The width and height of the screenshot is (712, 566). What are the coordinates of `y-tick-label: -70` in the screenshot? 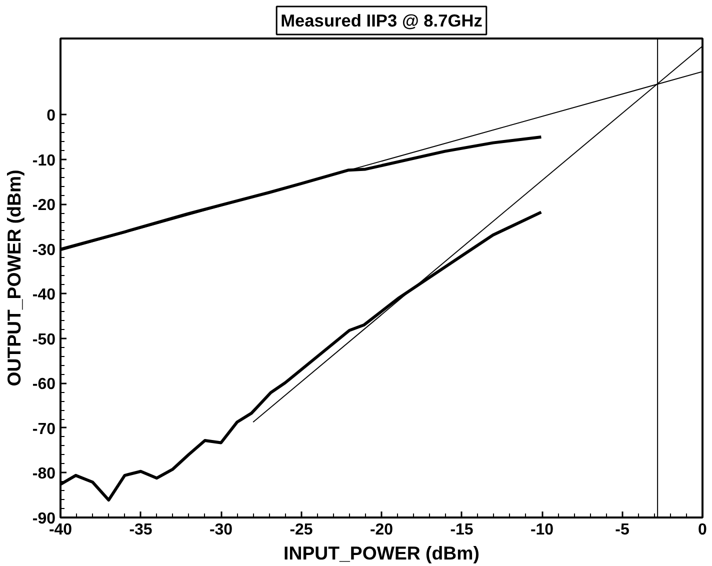 It's located at (44, 429).